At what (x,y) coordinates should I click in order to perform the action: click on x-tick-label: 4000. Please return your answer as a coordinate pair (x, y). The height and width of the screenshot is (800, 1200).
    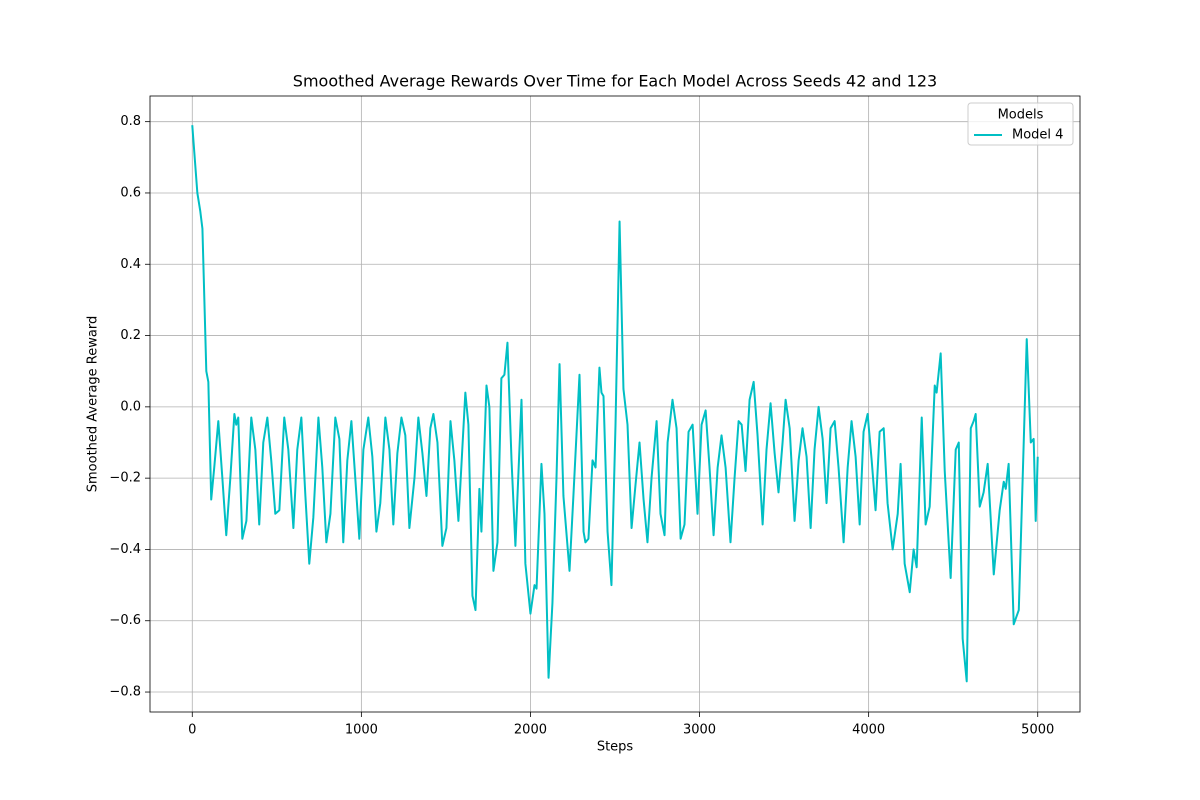
    Looking at the image, I should click on (868, 730).